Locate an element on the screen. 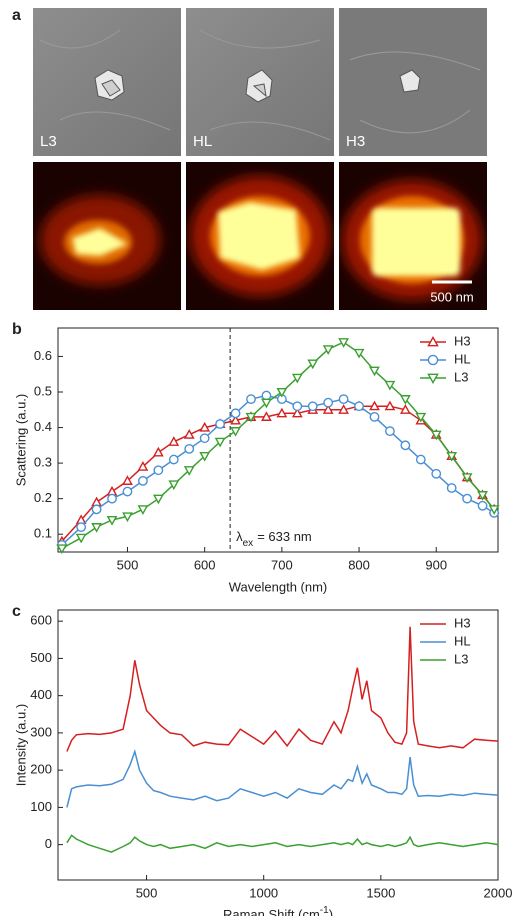  y-tick-label: 300 is located at coordinates (41, 731).